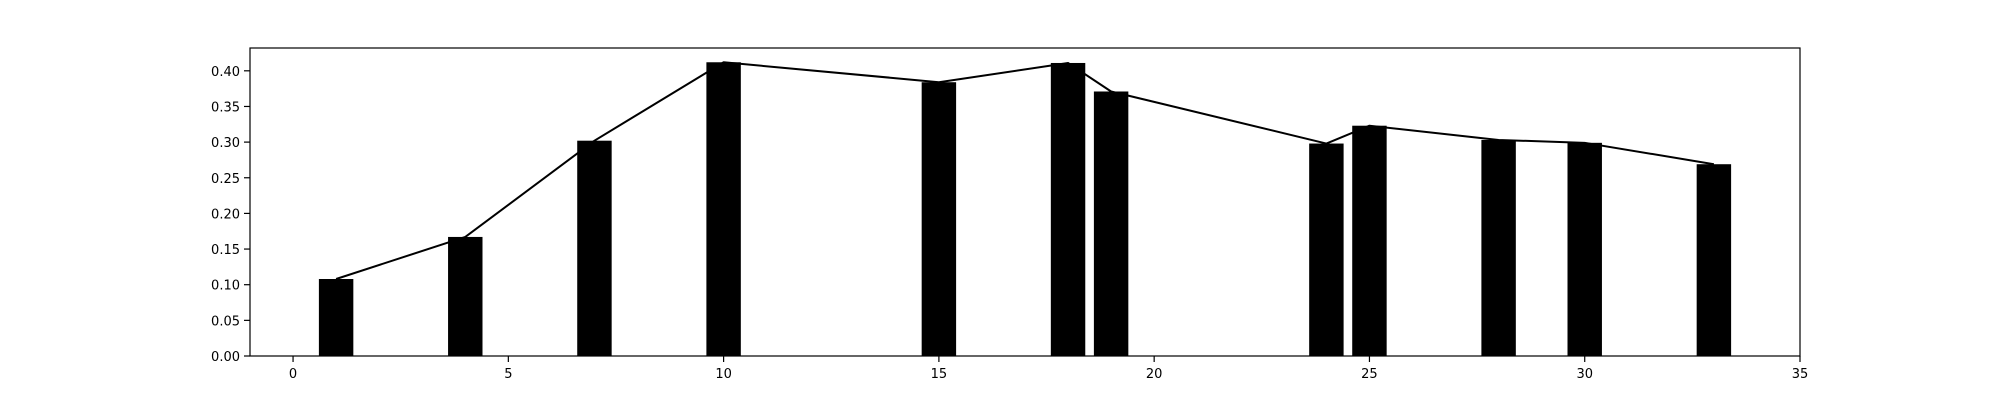 This screenshot has height=404, width=2000. Describe the element at coordinates (225, 143) in the screenshot. I see `y-tick-label: 0.30` at that location.